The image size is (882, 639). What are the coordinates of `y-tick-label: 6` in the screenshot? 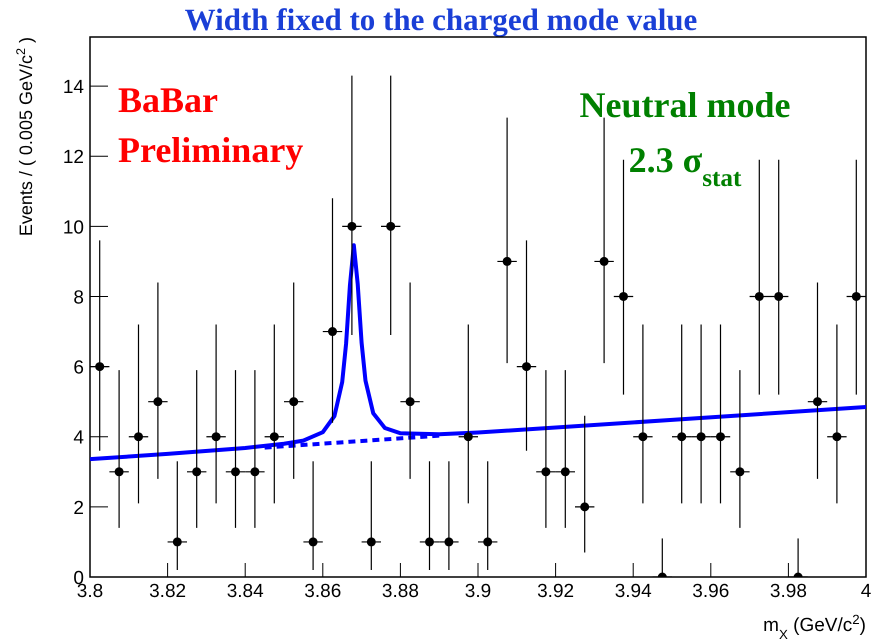 It's located at (78, 368).